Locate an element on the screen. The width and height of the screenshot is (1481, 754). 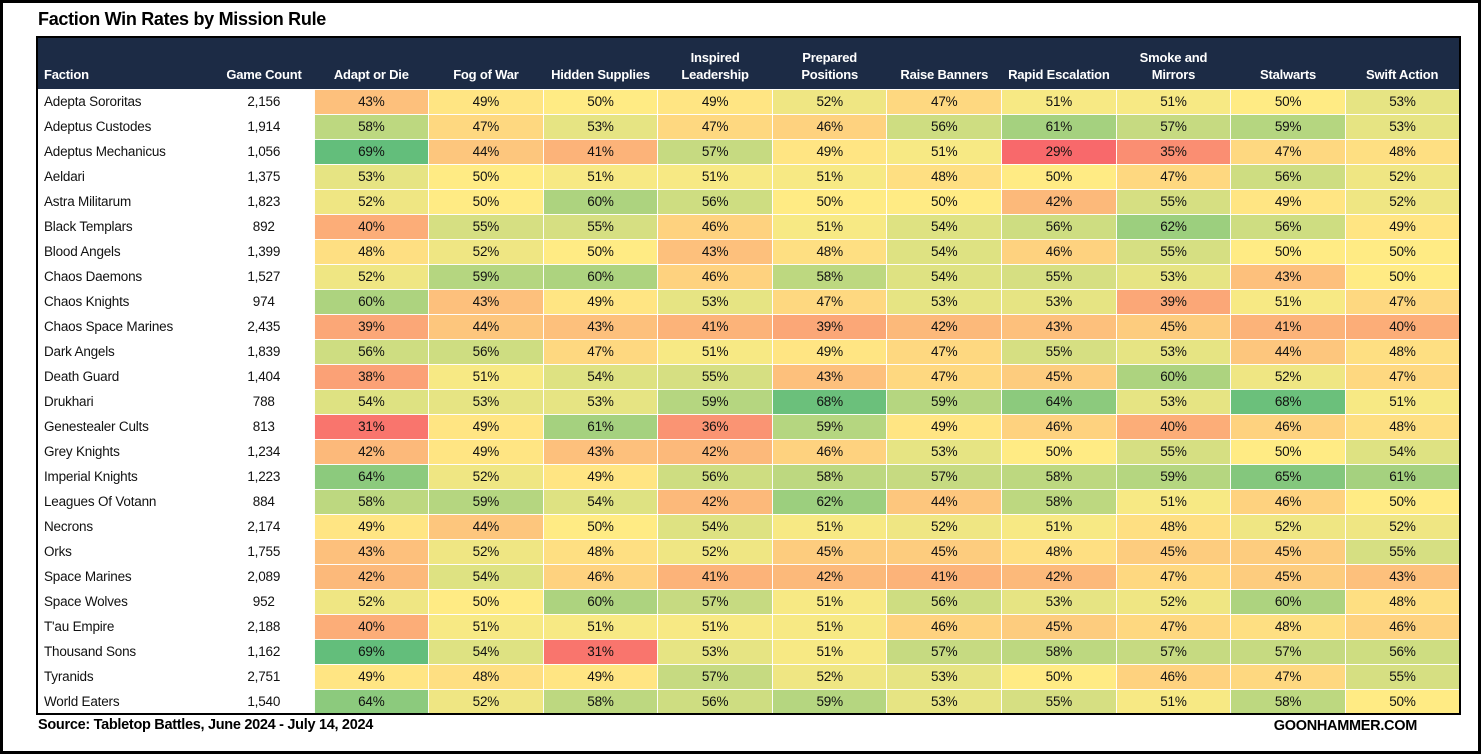
game-count: 788 is located at coordinates (264, 401).